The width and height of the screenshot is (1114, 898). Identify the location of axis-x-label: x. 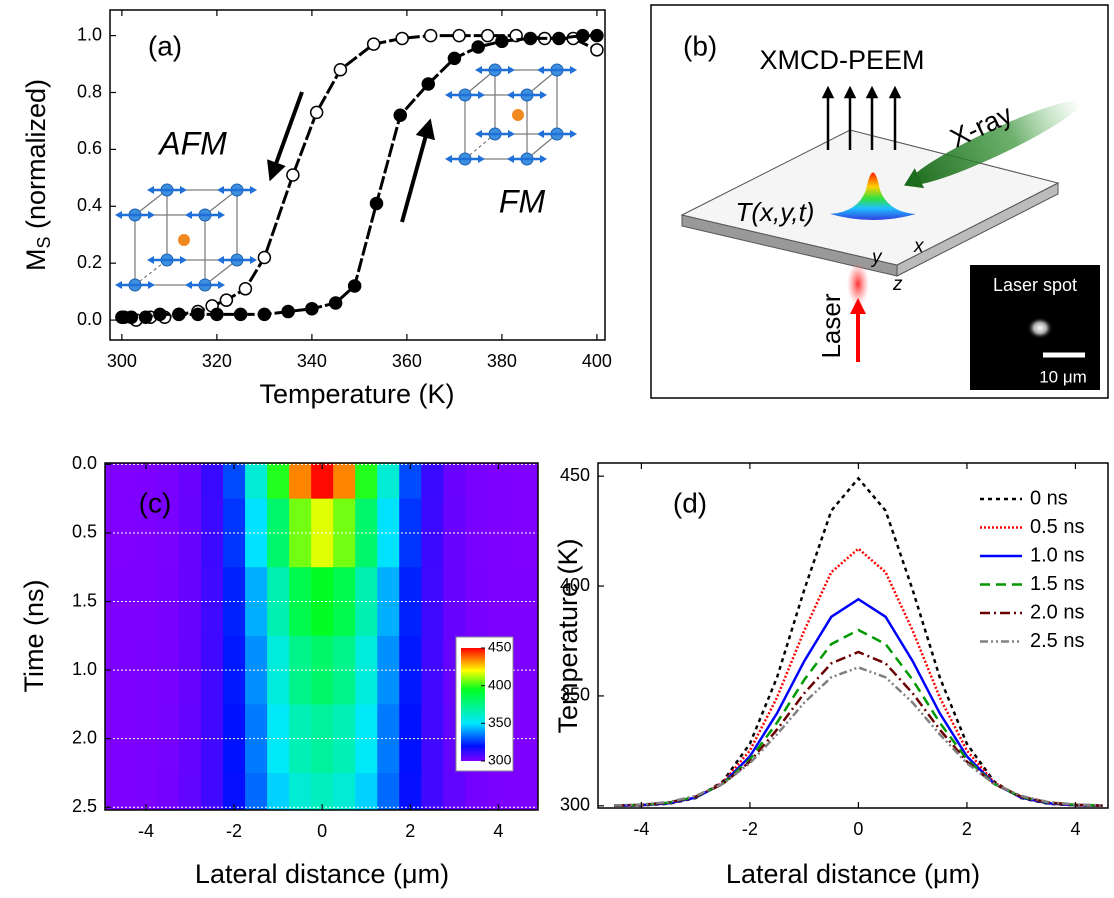
(919, 246).